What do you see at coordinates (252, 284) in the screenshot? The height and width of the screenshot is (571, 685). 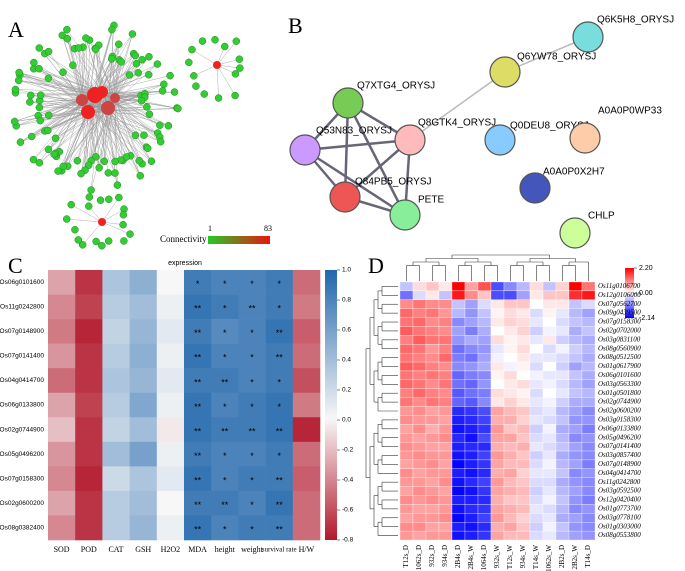 I see `significance: *` at bounding box center [252, 284].